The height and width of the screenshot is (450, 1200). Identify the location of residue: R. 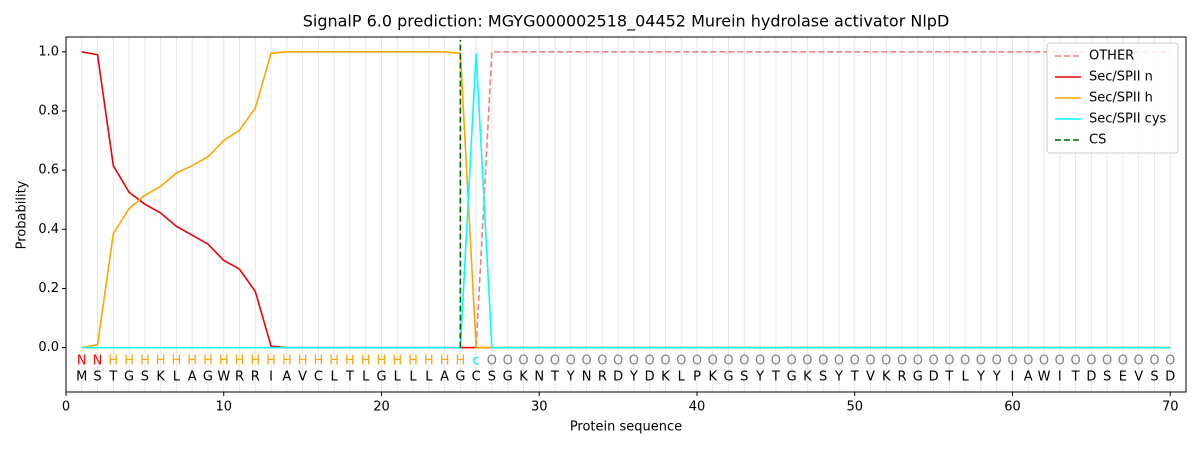
(902, 377).